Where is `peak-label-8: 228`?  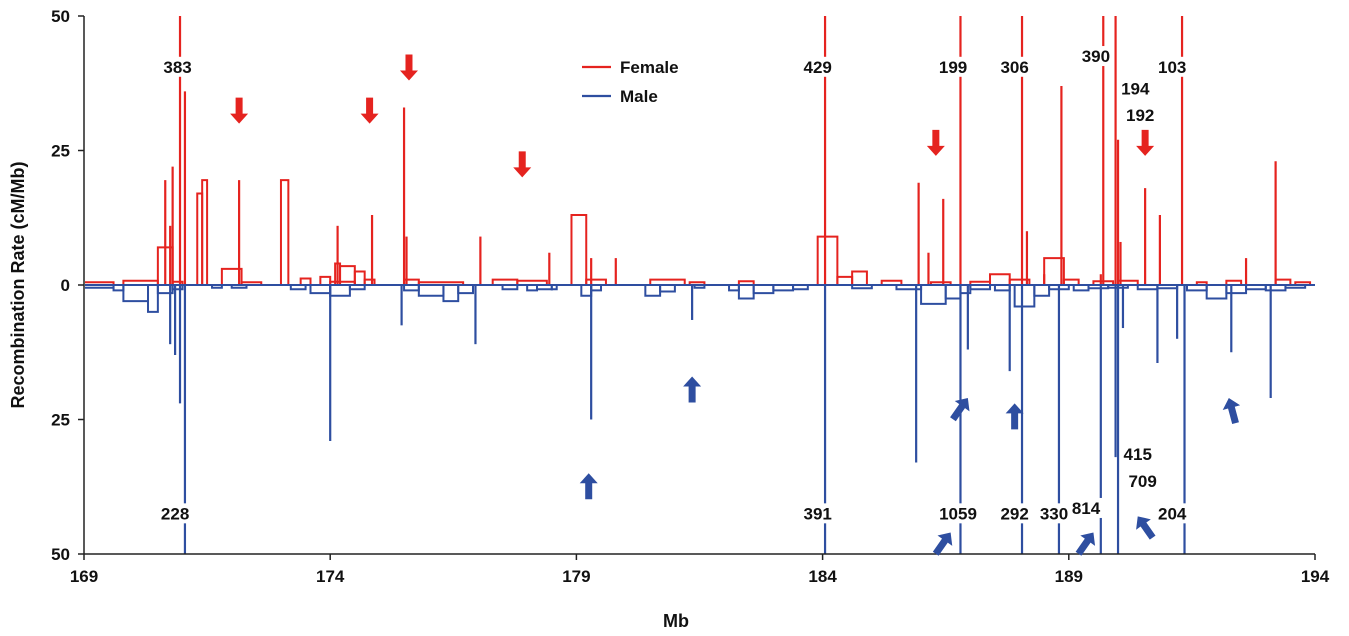
peak-label-8: 228 is located at coordinates (175, 513).